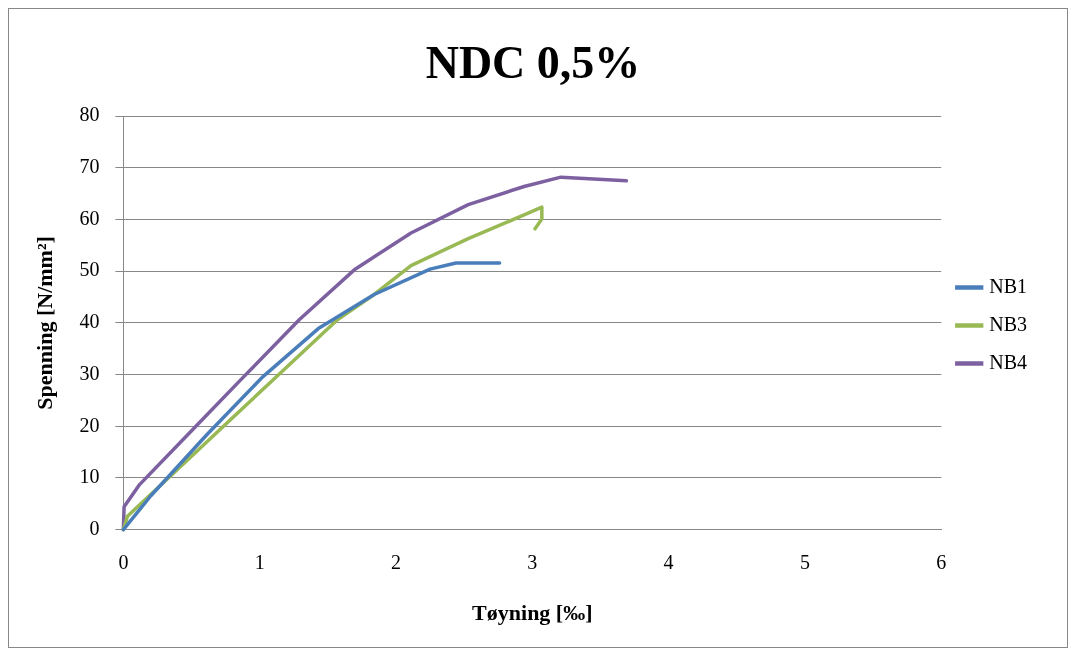 This screenshot has height=655, width=1076. Describe the element at coordinates (89, 476) in the screenshot. I see `y-tick-label: 10` at that location.